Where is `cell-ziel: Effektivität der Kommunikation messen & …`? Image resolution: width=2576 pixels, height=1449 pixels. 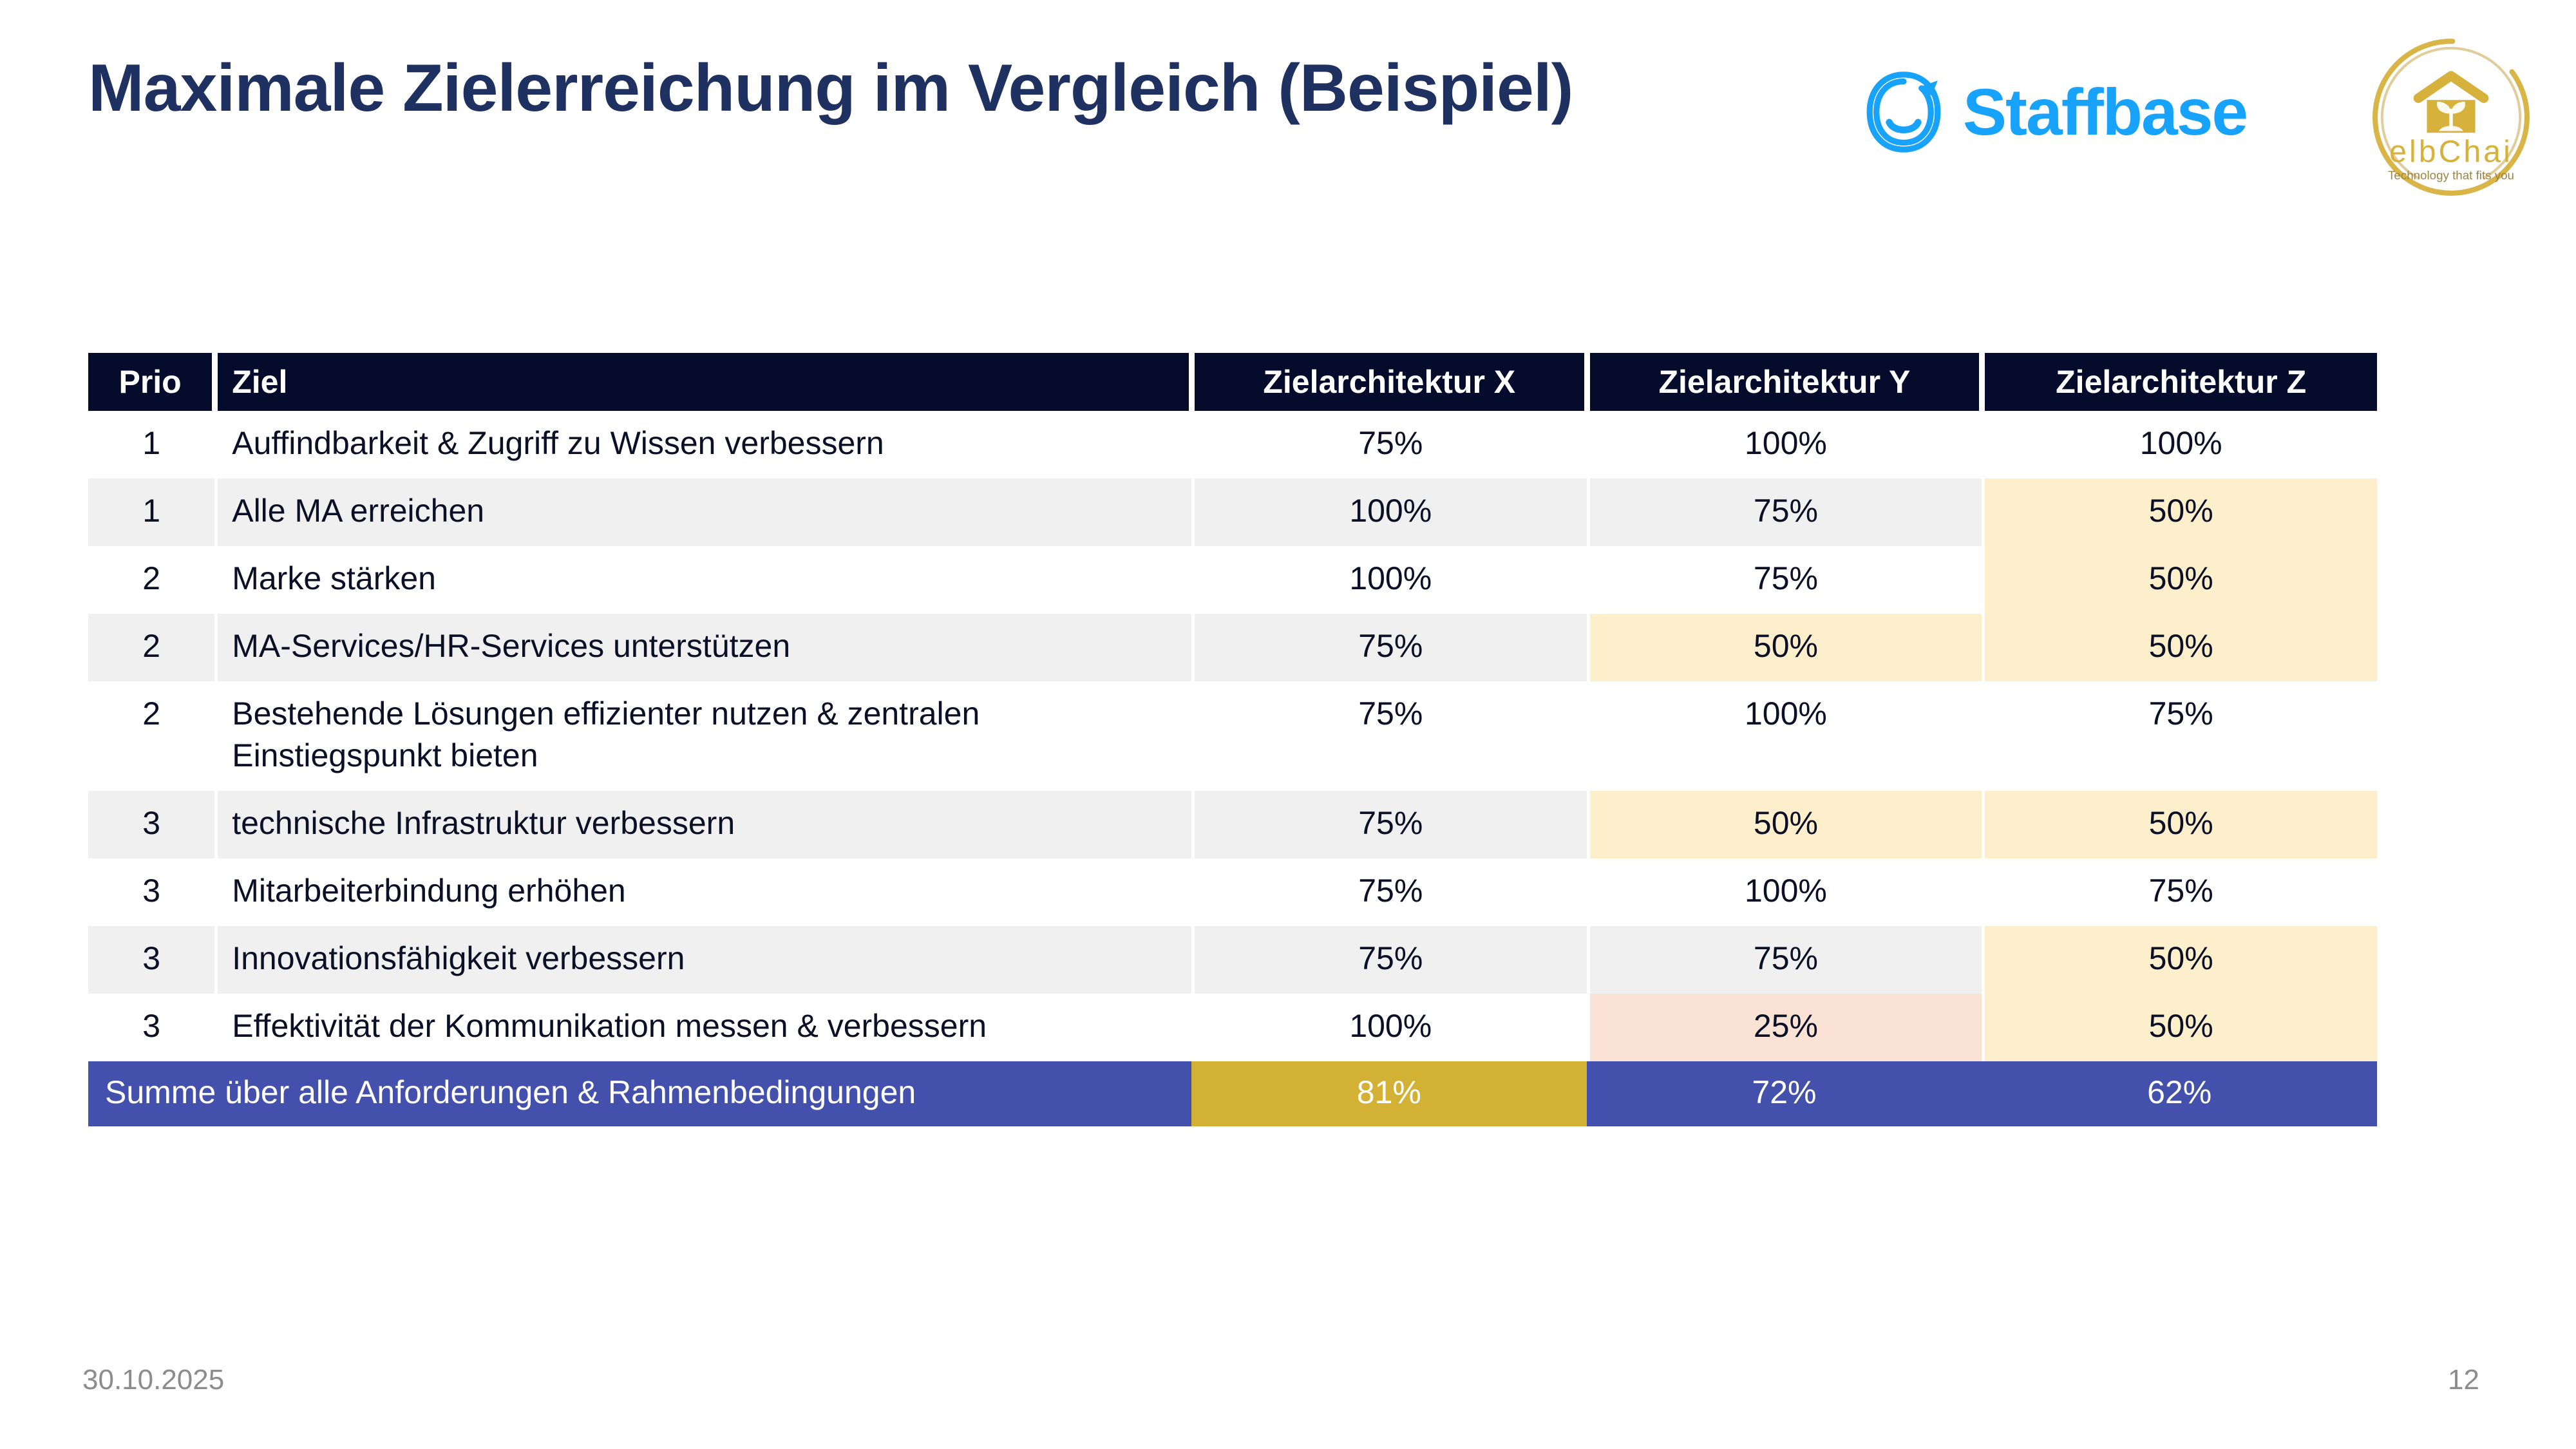
cell-ziel: Effektivität der Kommunikation messen & … is located at coordinates (702, 1027).